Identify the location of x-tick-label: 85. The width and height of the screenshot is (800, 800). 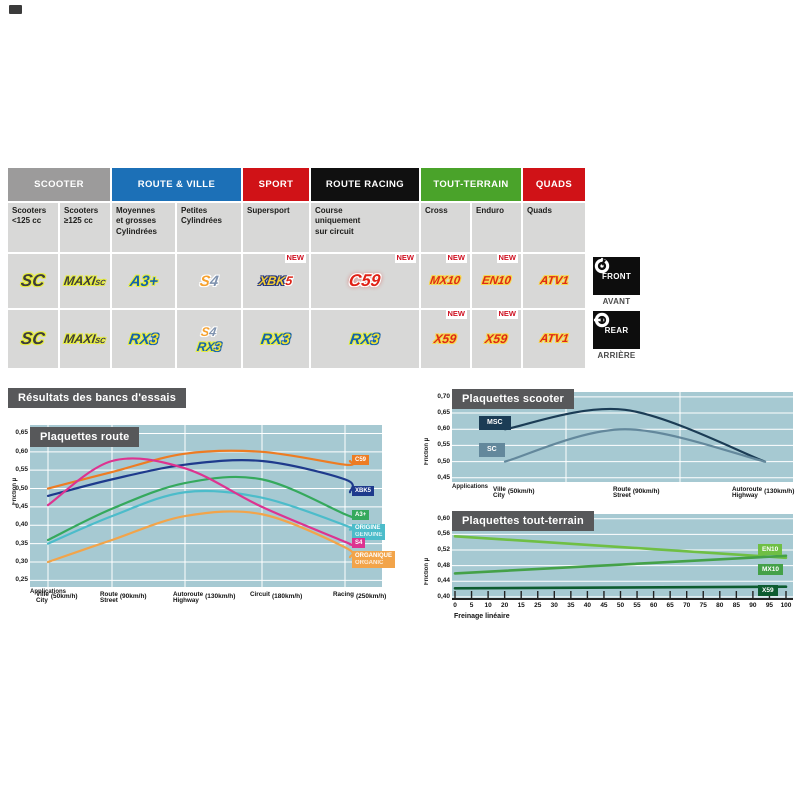
(736, 605).